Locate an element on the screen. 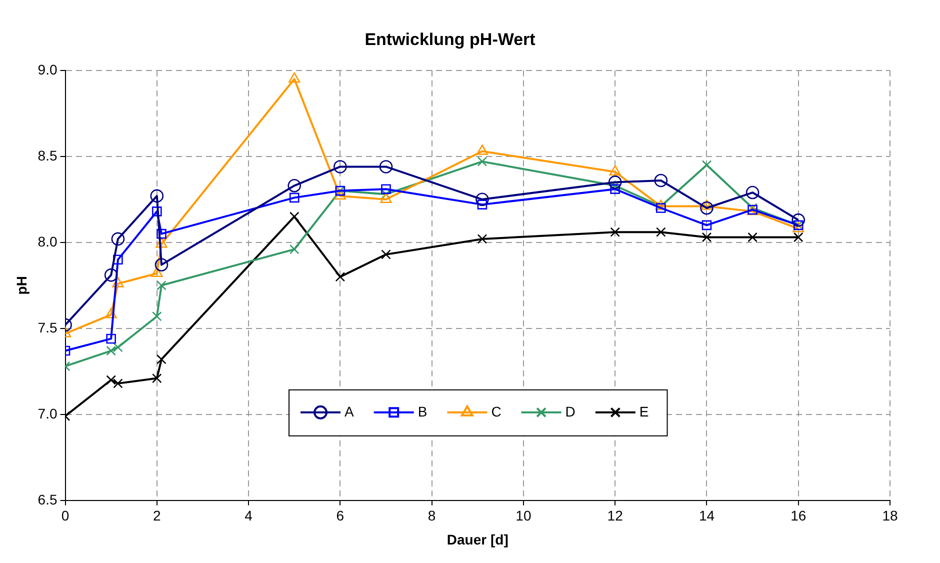  x-tick-label: 4 is located at coordinates (248, 516).